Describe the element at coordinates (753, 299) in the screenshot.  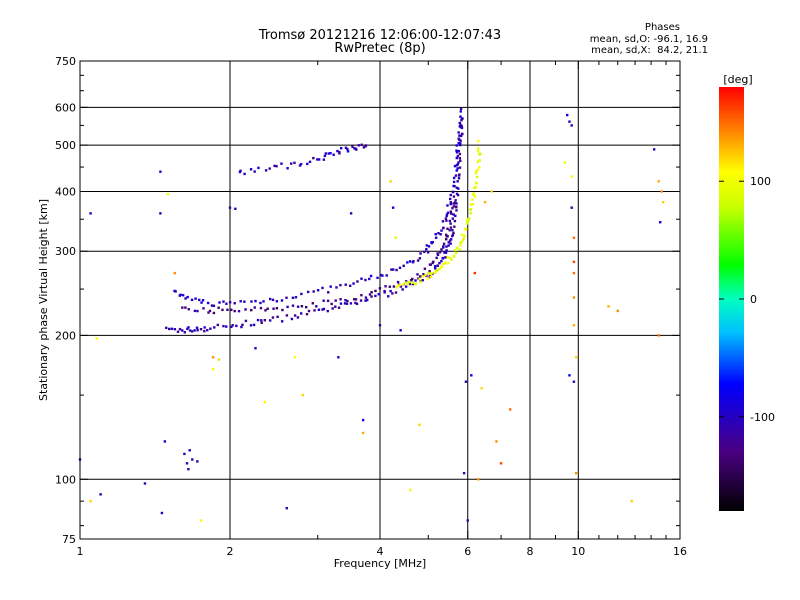
I see `colorbar-tick-label: 0` at that location.